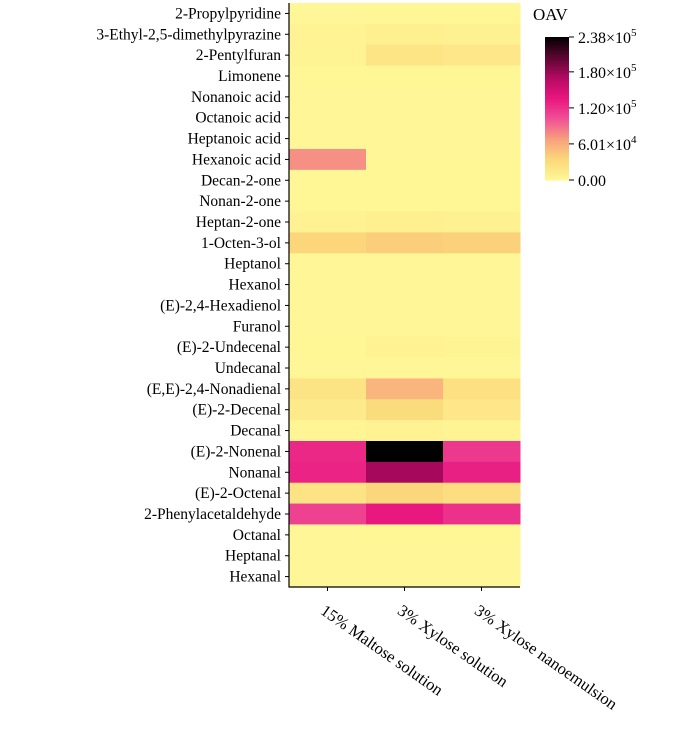  What do you see at coordinates (607, 108) in the screenshot?
I see `colorbar-tick-label: 1.20×10⁵` at bounding box center [607, 108].